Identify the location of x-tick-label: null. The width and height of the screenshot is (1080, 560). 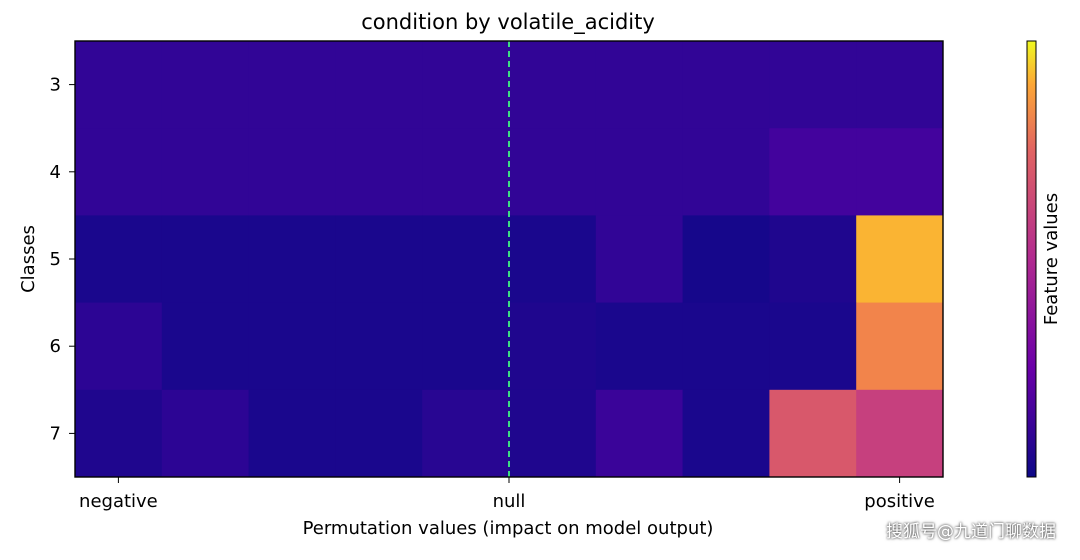
(509, 501).